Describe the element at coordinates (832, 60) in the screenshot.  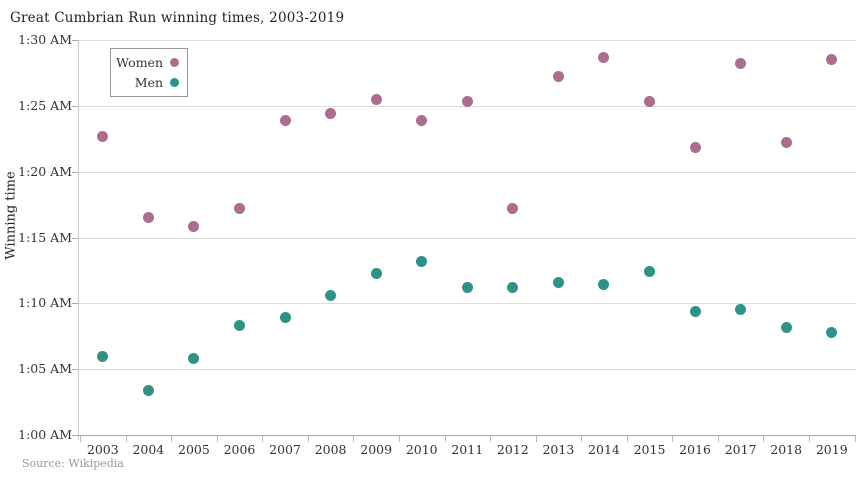
I see `point-women-2019` at that location.